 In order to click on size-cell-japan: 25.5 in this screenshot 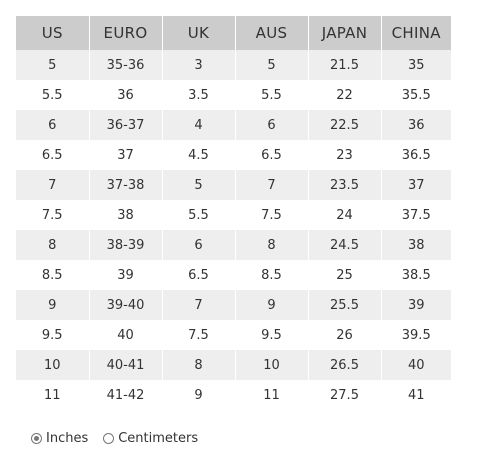, I will do `click(345, 305)`.